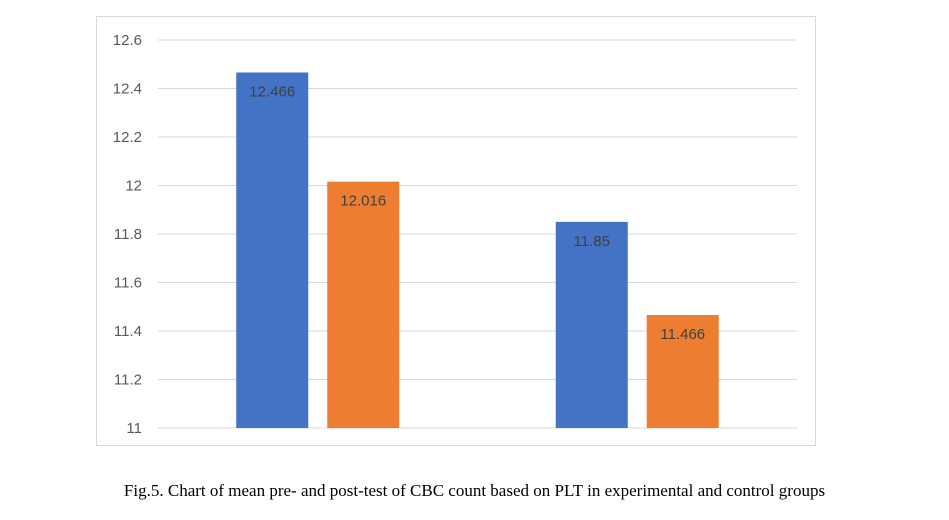 This screenshot has height=520, width=949. What do you see at coordinates (128, 283) in the screenshot?
I see `y-tick-label: 11.6` at bounding box center [128, 283].